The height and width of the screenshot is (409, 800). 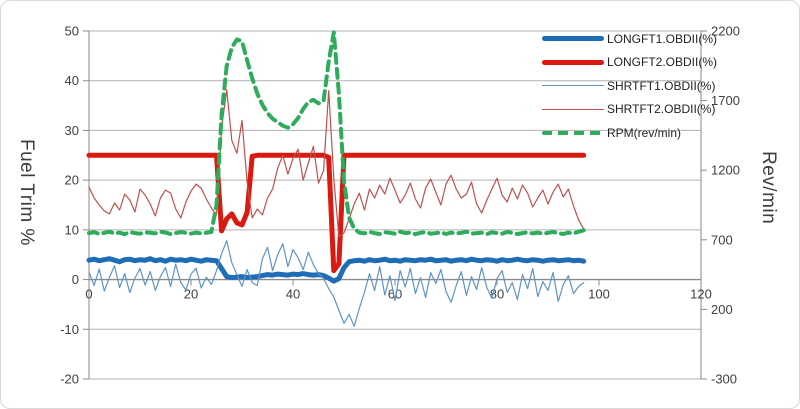 What do you see at coordinates (69, 379) in the screenshot?
I see `y-left-tick-label: -20` at bounding box center [69, 379].